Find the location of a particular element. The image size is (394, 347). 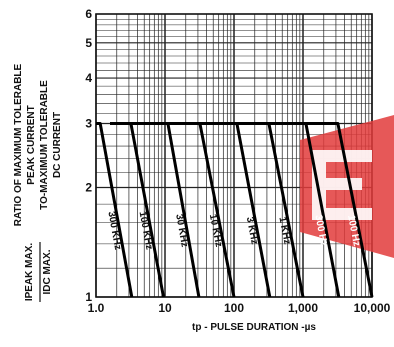

series-label: 1 KHz is located at coordinates (284, 230).